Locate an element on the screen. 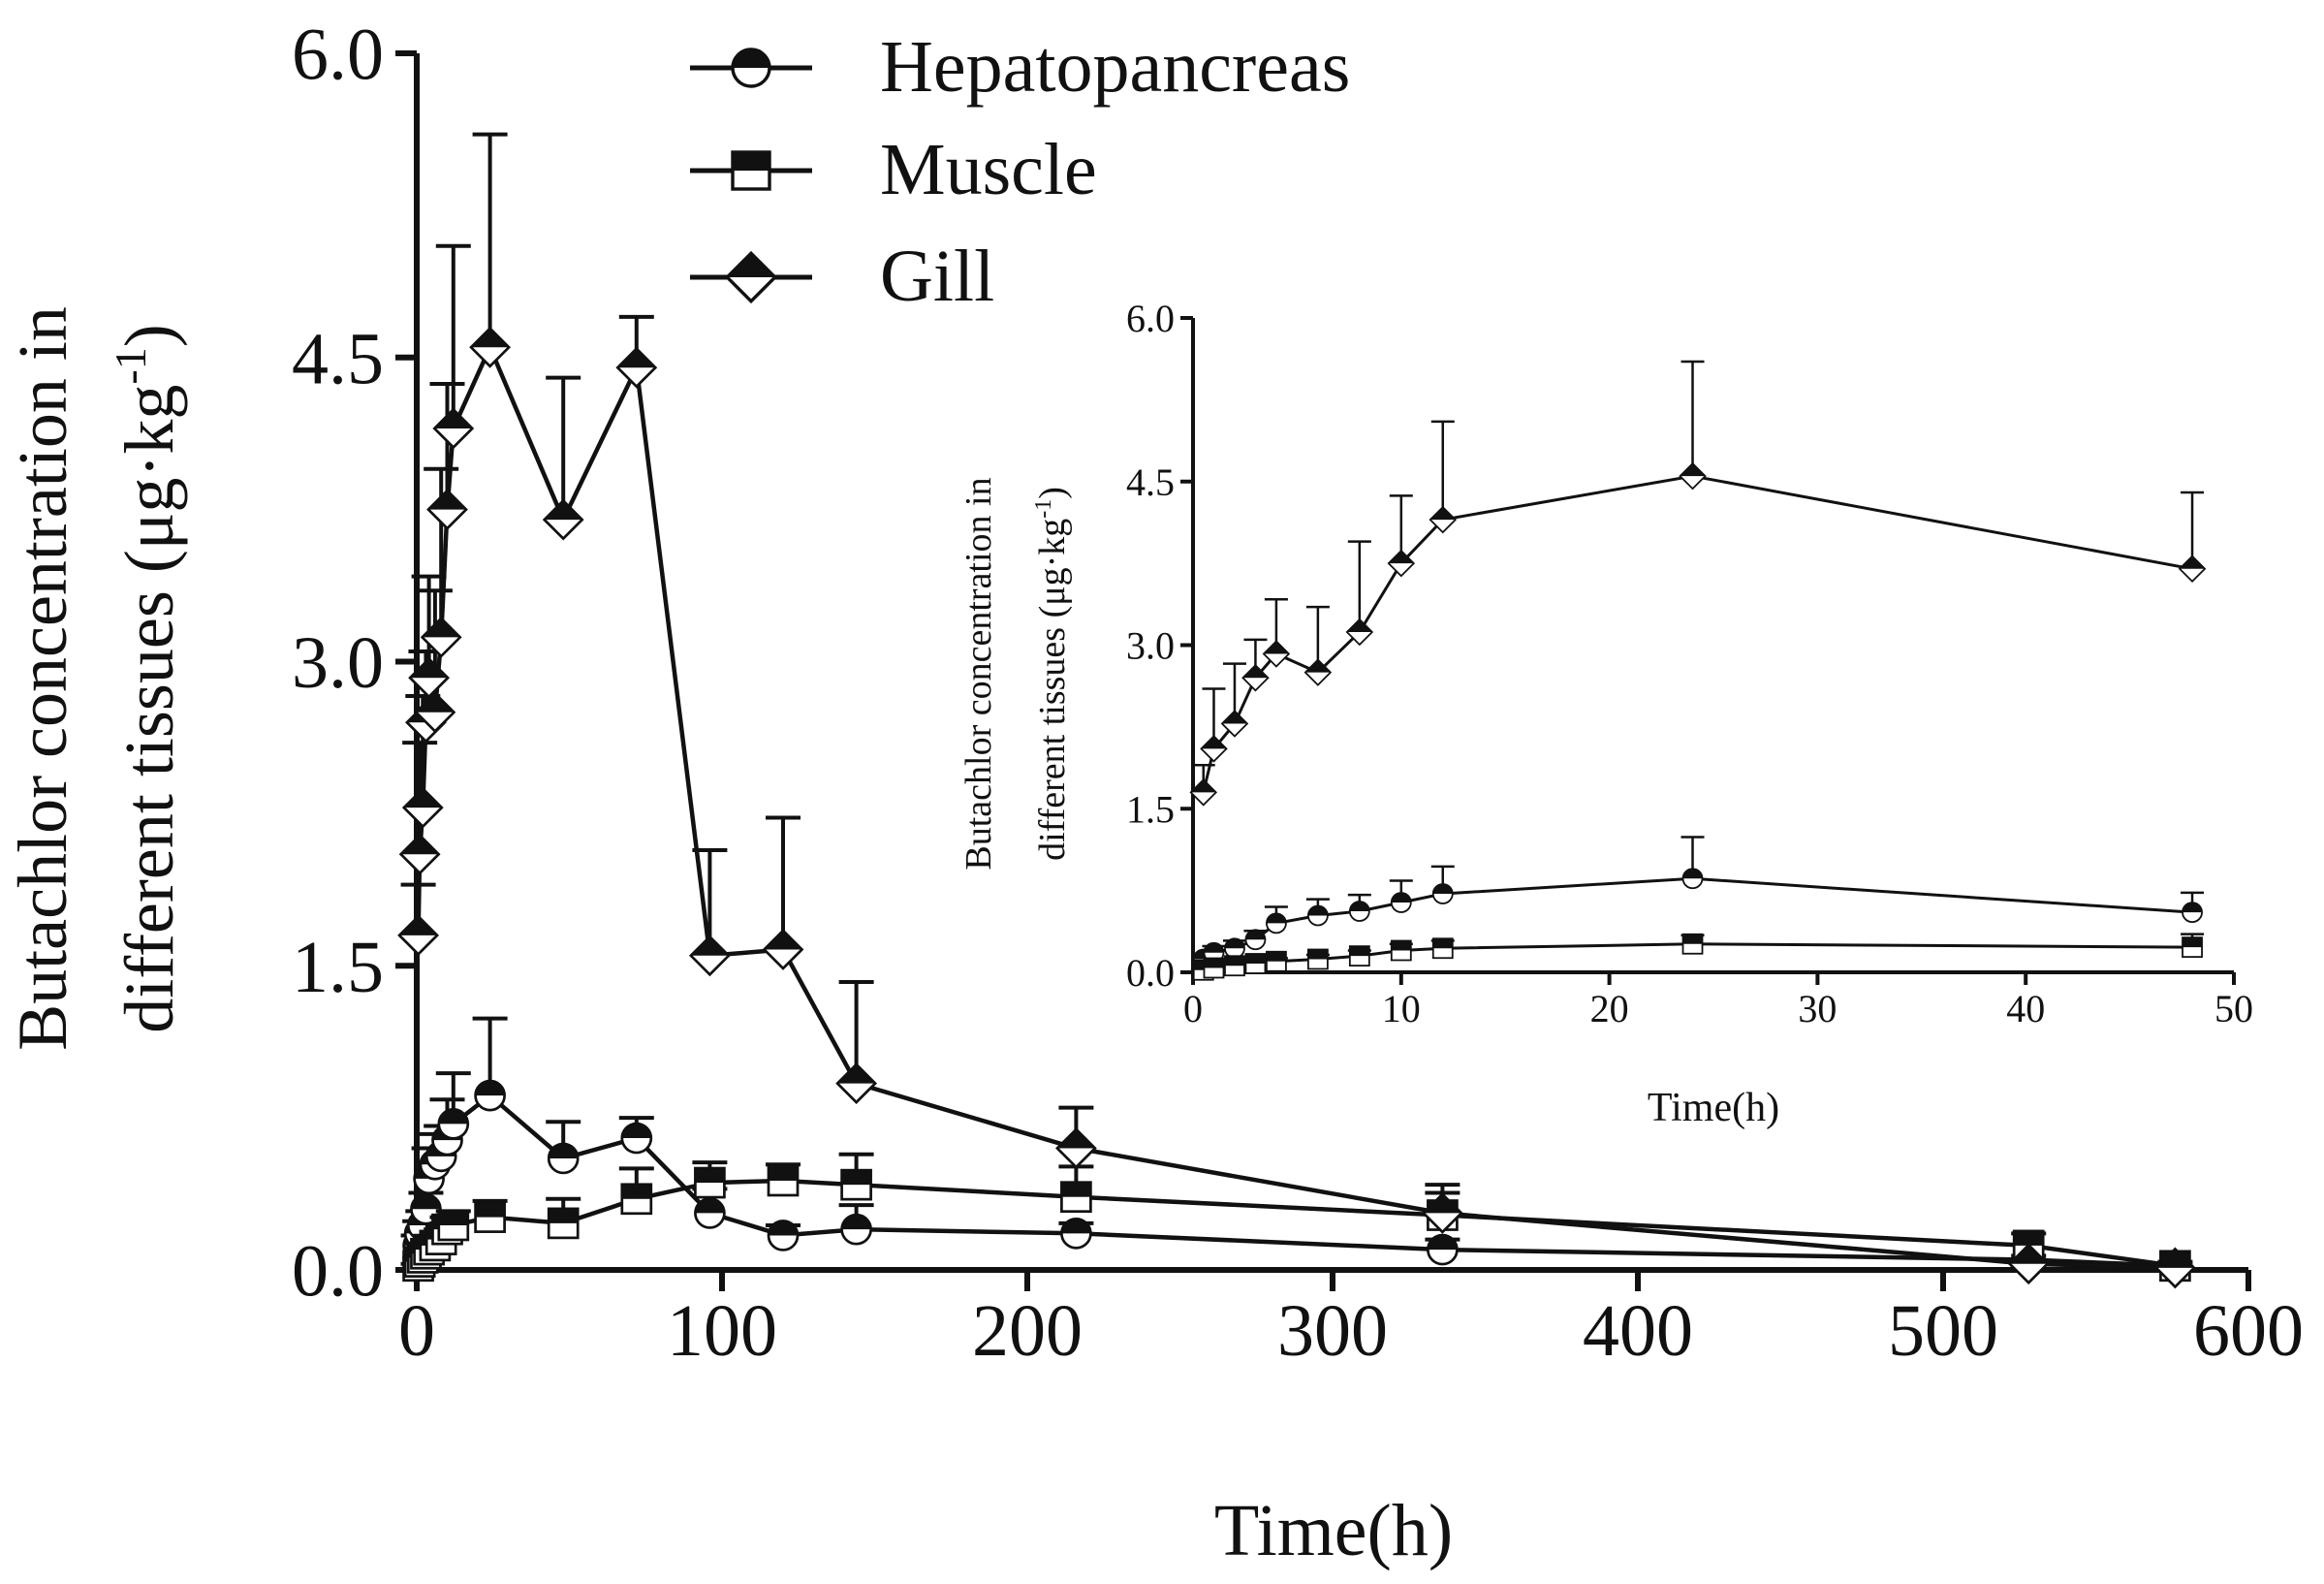 The height and width of the screenshot is (1584, 2324). inset-x-tick-label: 30 is located at coordinates (1817, 1009).